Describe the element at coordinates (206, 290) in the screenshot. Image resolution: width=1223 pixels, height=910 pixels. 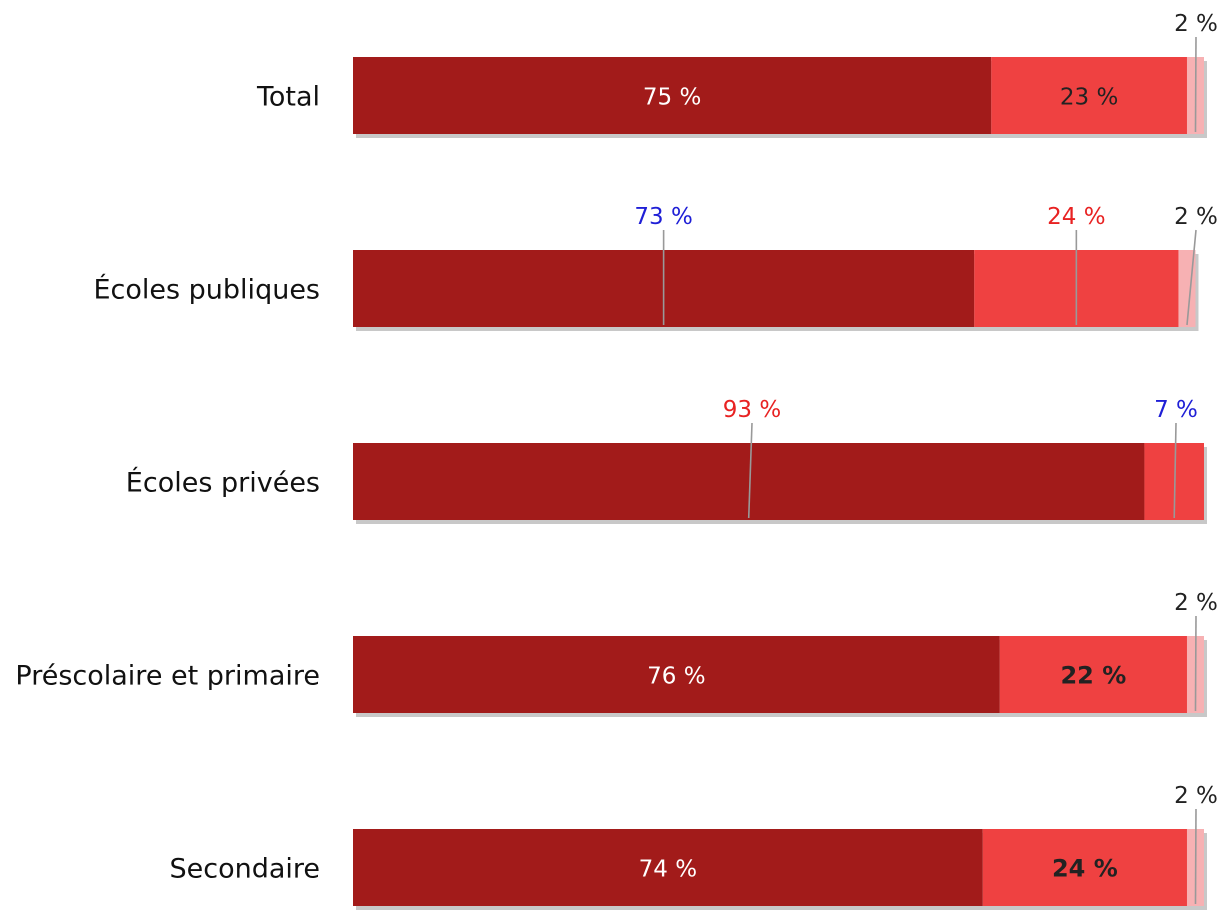
I see `category-label: Écoles publiques` at that location.